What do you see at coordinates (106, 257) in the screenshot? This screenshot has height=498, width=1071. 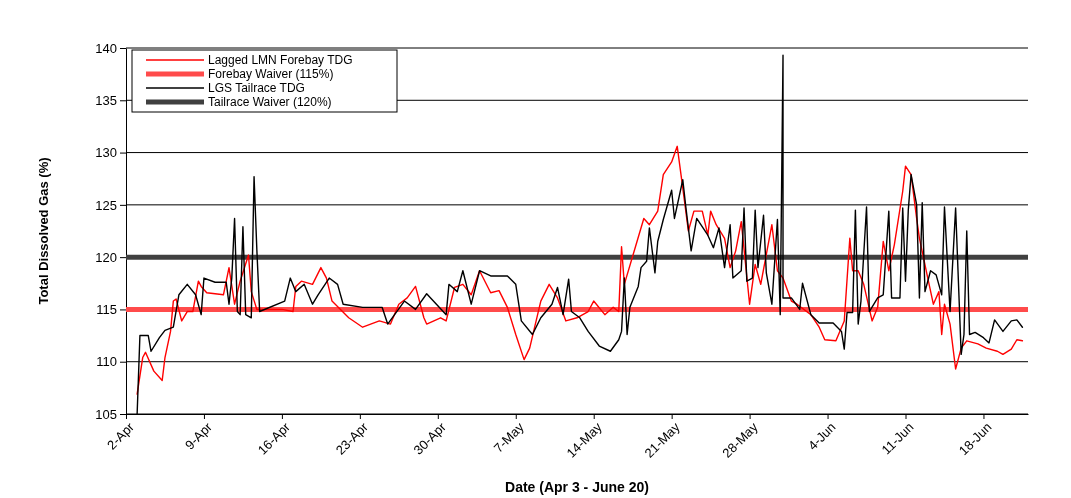 I see `y-tick-label: 120` at bounding box center [106, 257].